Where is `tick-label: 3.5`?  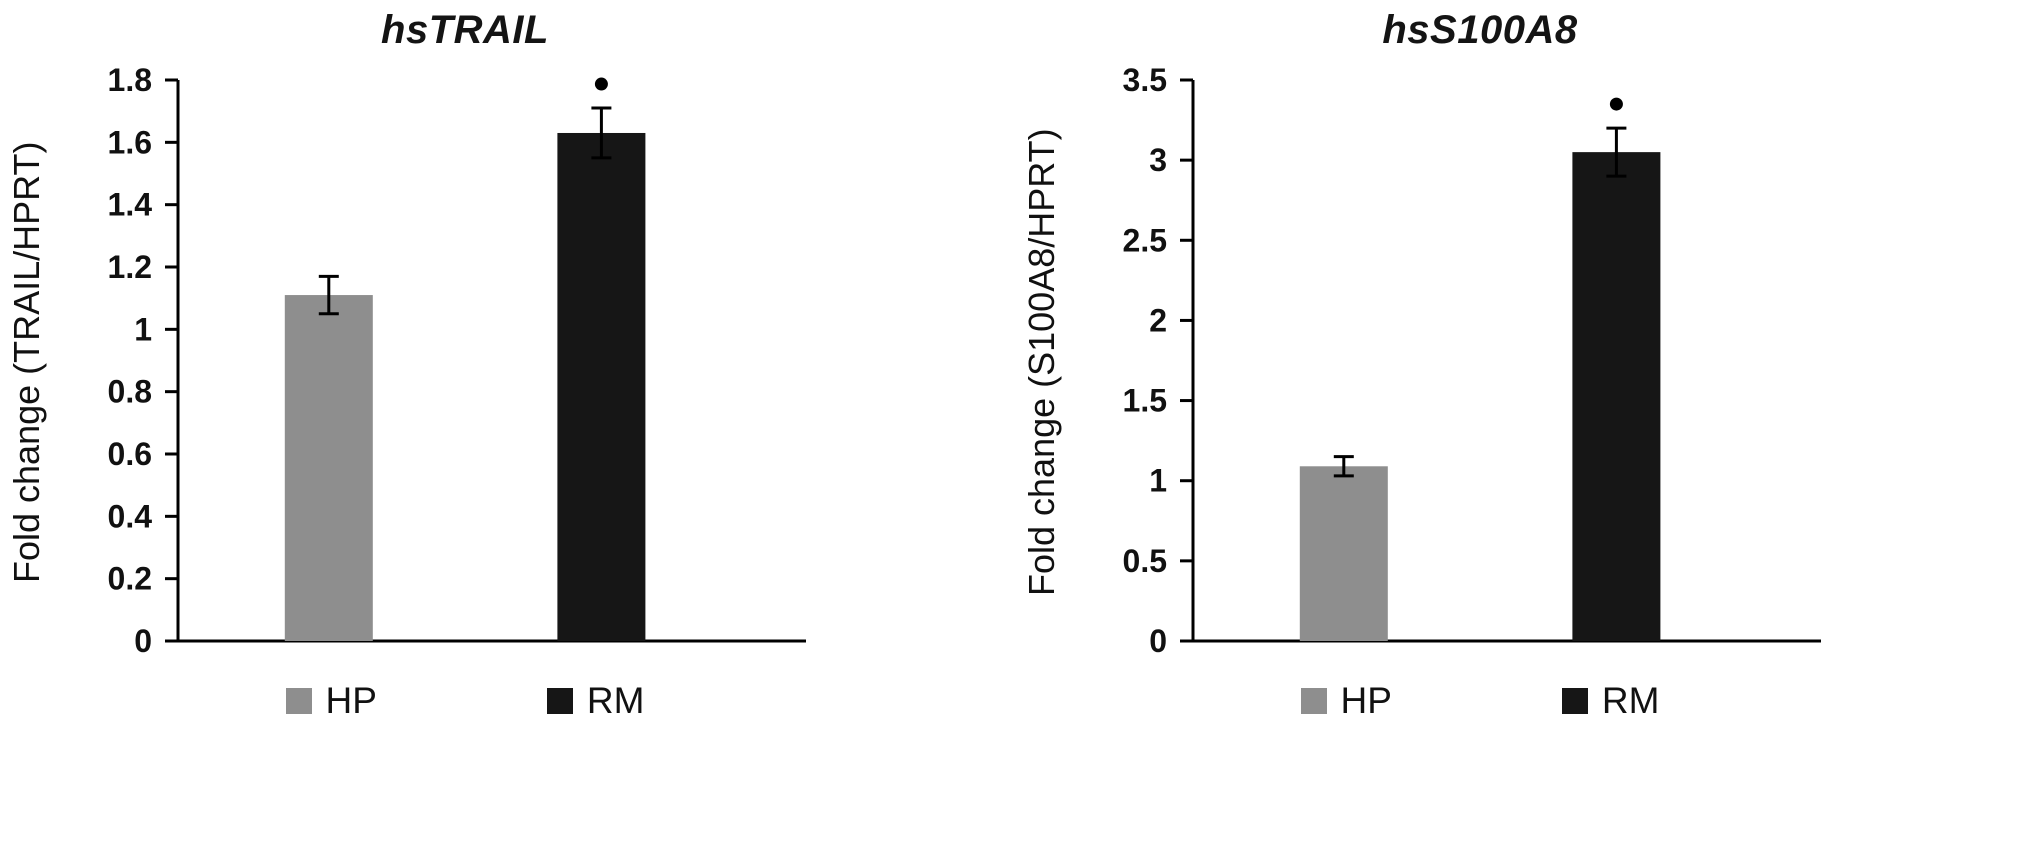
tick-label: 3.5 is located at coordinates (1145, 80).